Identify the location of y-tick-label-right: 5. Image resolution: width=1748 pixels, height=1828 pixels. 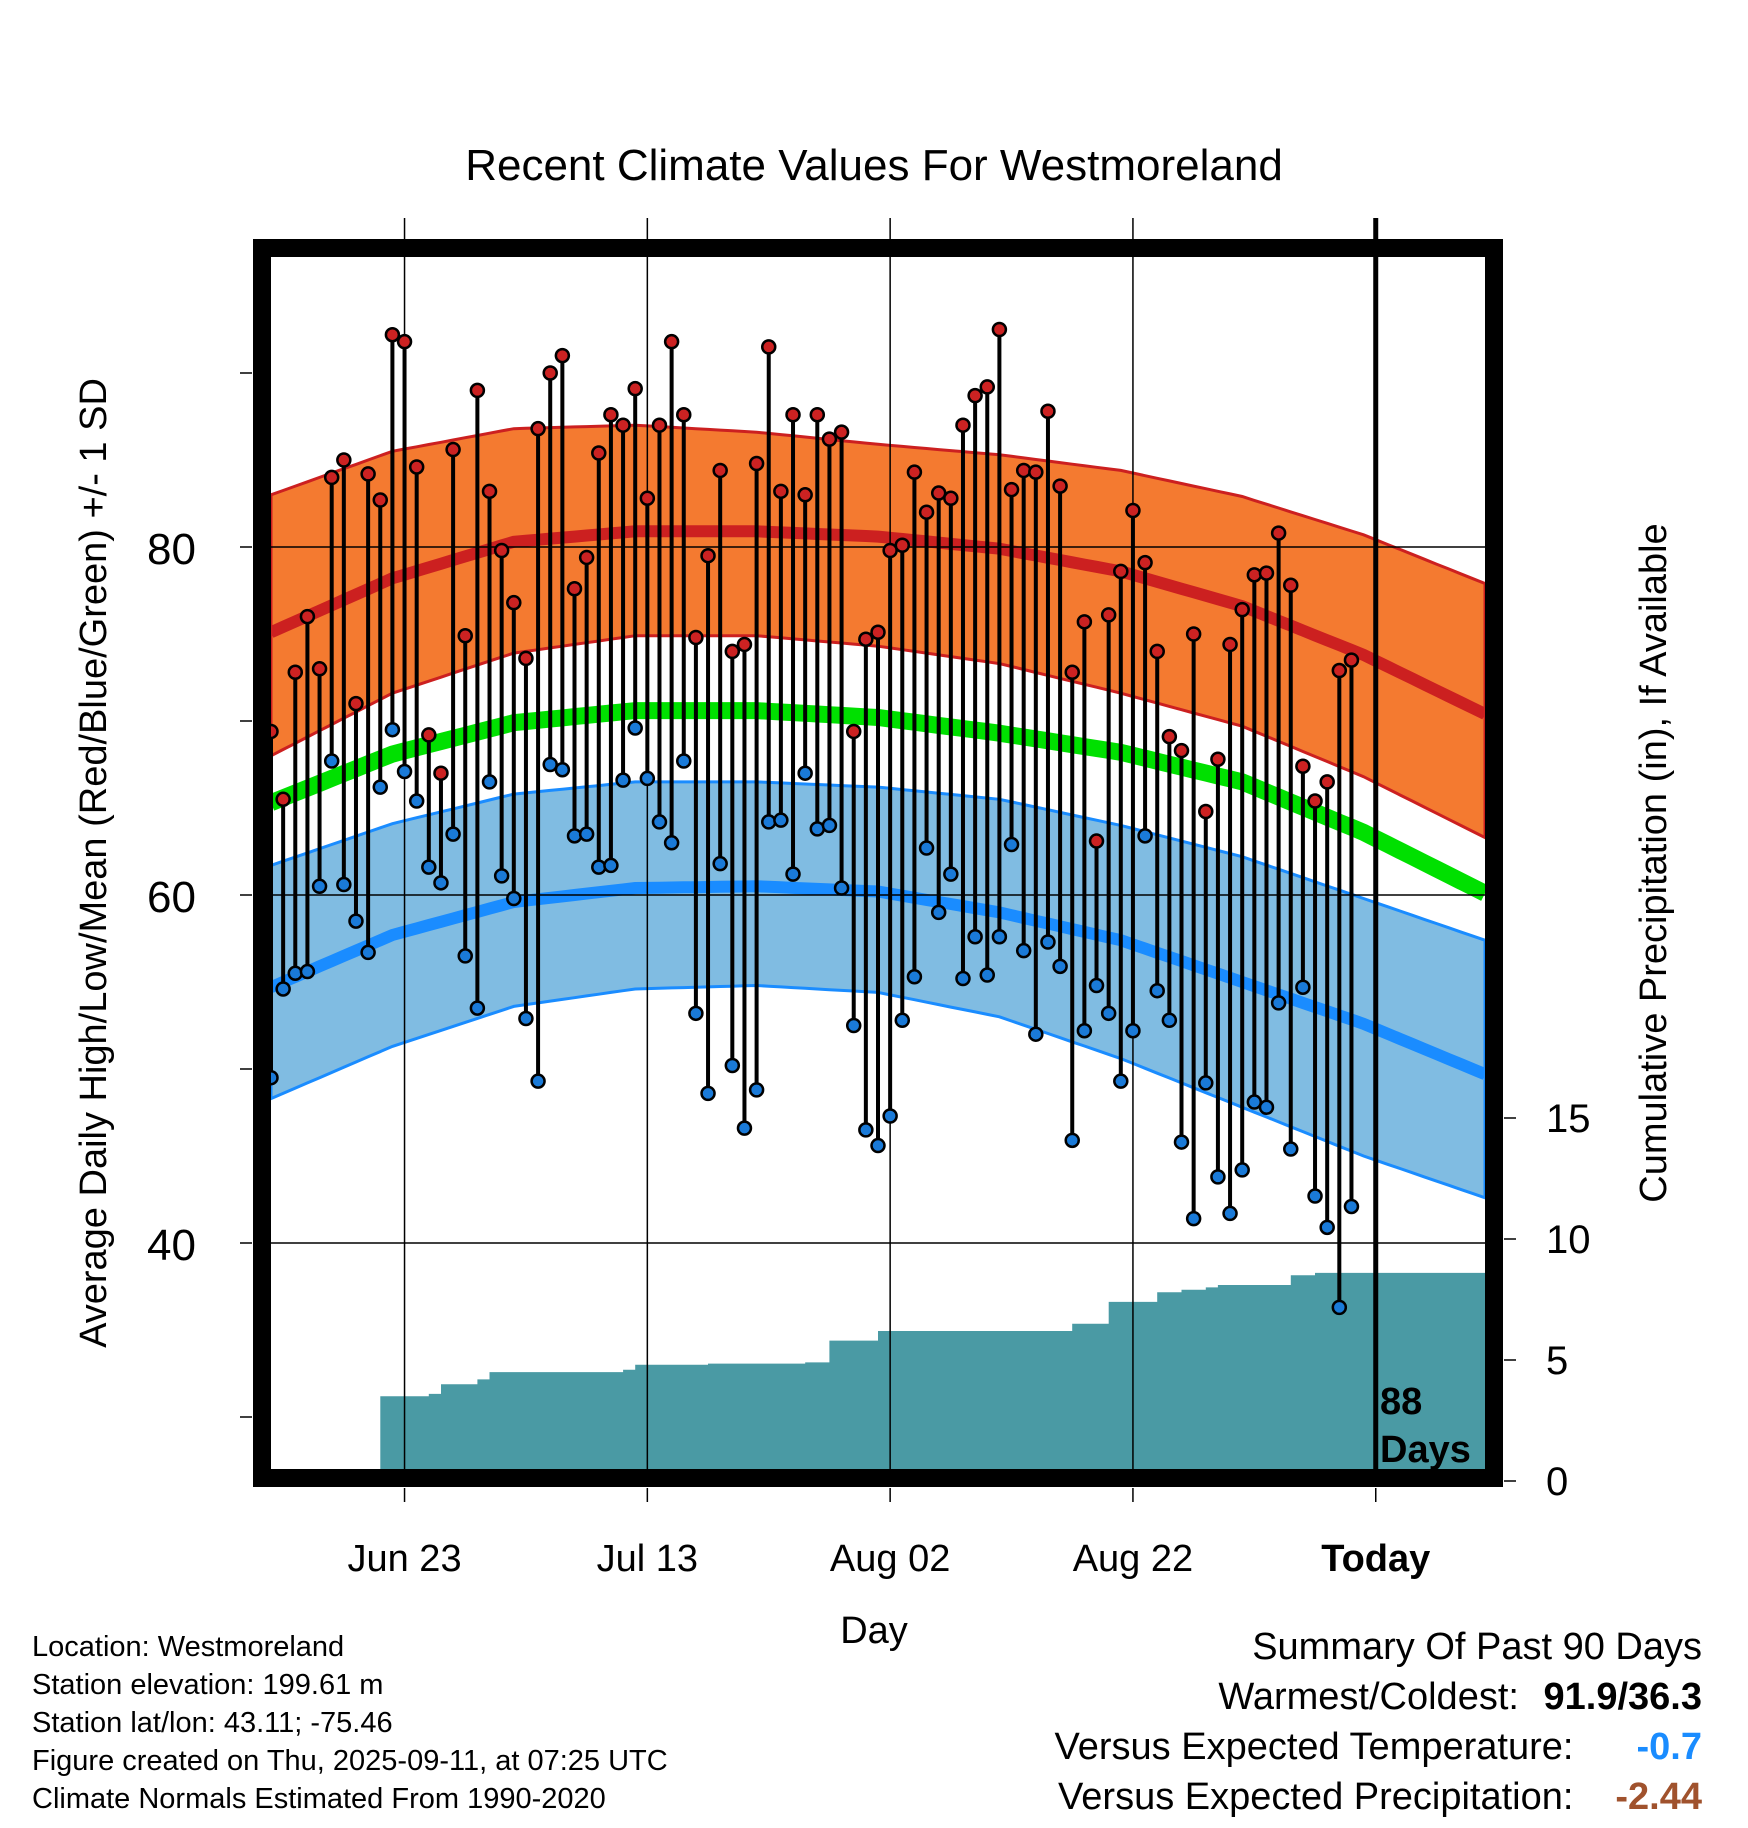
(1557, 1361).